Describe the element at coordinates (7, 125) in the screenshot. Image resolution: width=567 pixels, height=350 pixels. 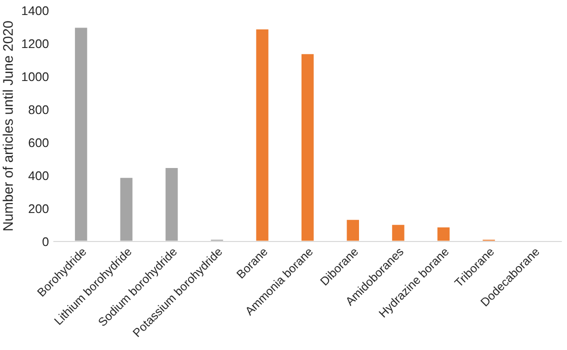
I see `y-axis-title: Number of articles until June 2020` at that location.